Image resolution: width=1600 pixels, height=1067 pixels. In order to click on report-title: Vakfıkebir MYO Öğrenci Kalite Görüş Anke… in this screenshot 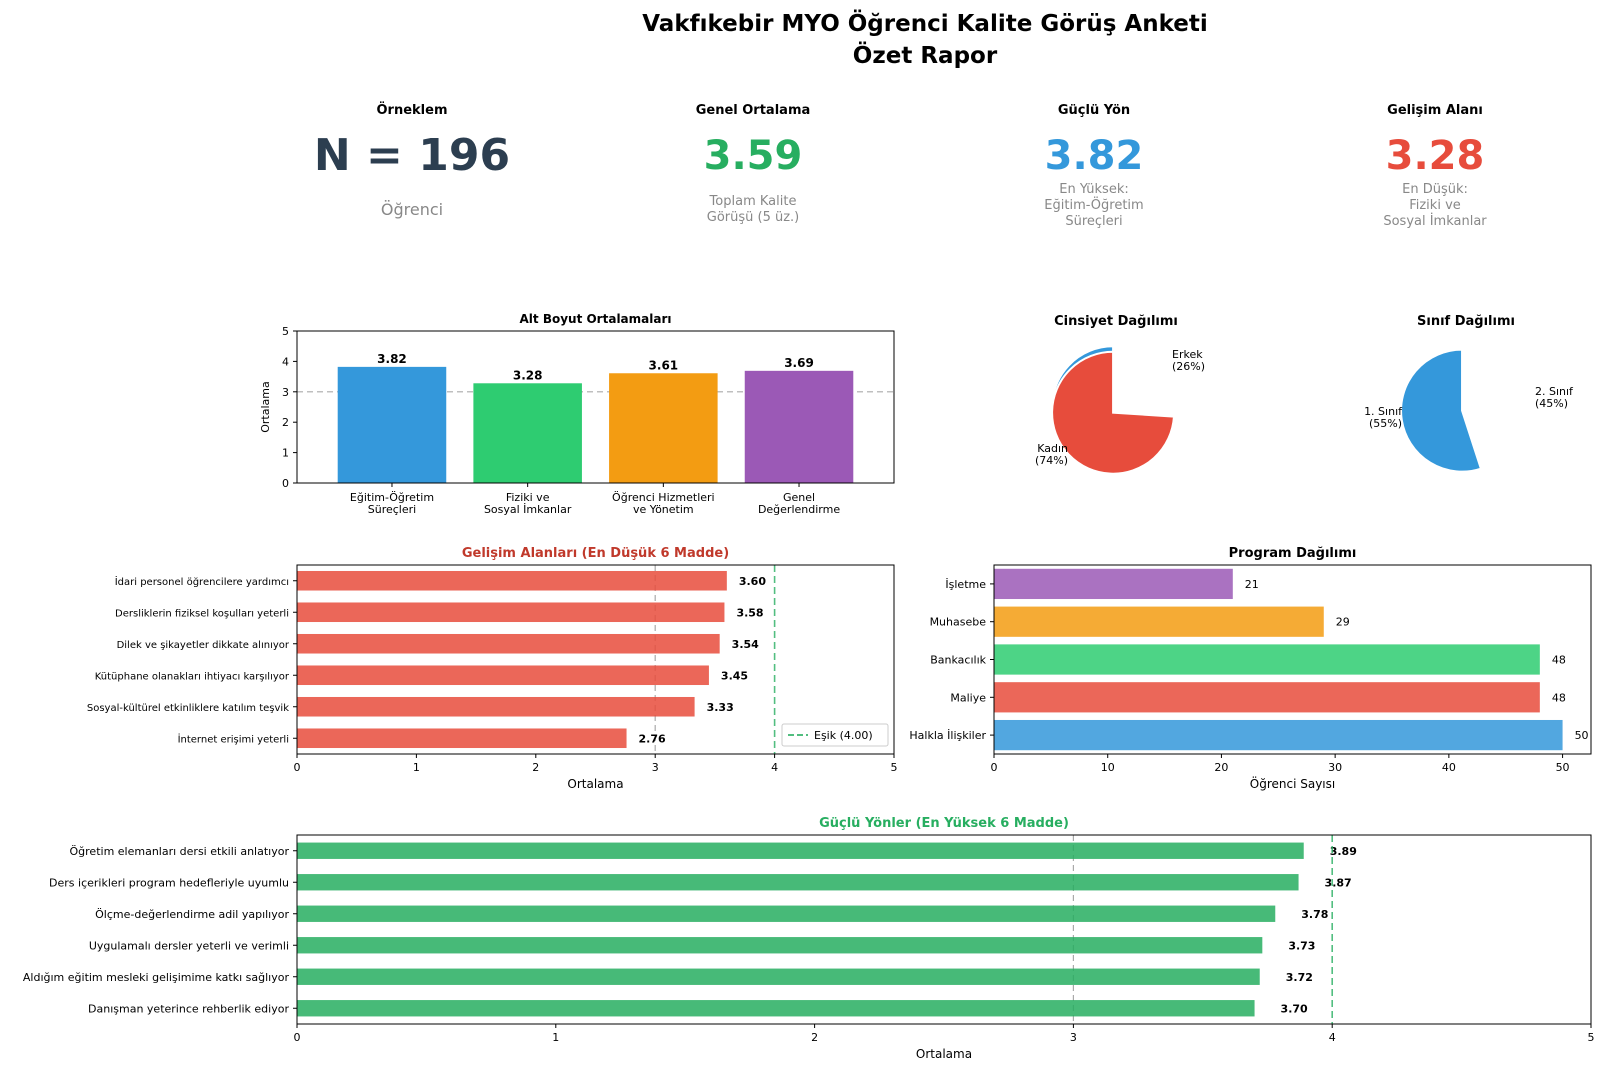, I will do `click(800, 40)`.